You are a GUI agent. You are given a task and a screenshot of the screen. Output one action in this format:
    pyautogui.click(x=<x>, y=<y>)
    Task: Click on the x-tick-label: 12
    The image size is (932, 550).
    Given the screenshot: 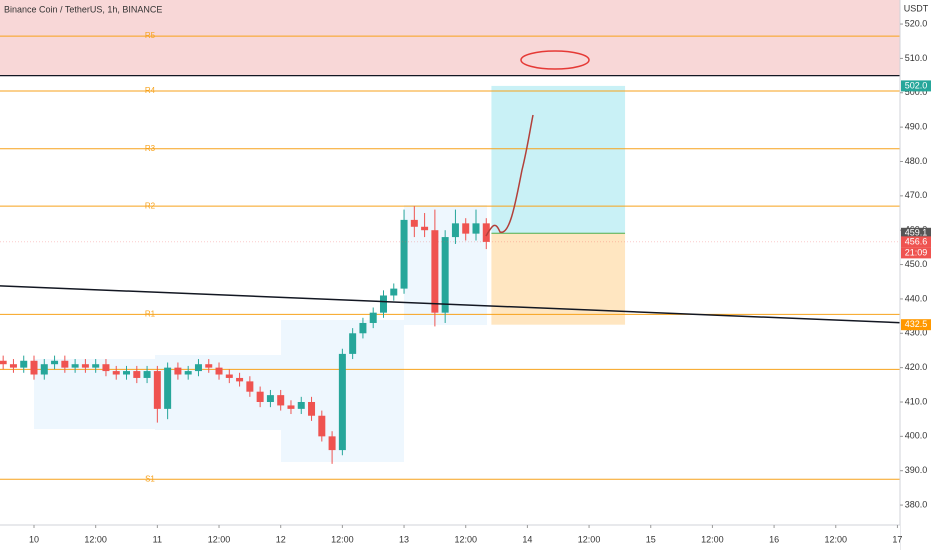 What is the action you would take?
    pyautogui.click(x=281, y=539)
    